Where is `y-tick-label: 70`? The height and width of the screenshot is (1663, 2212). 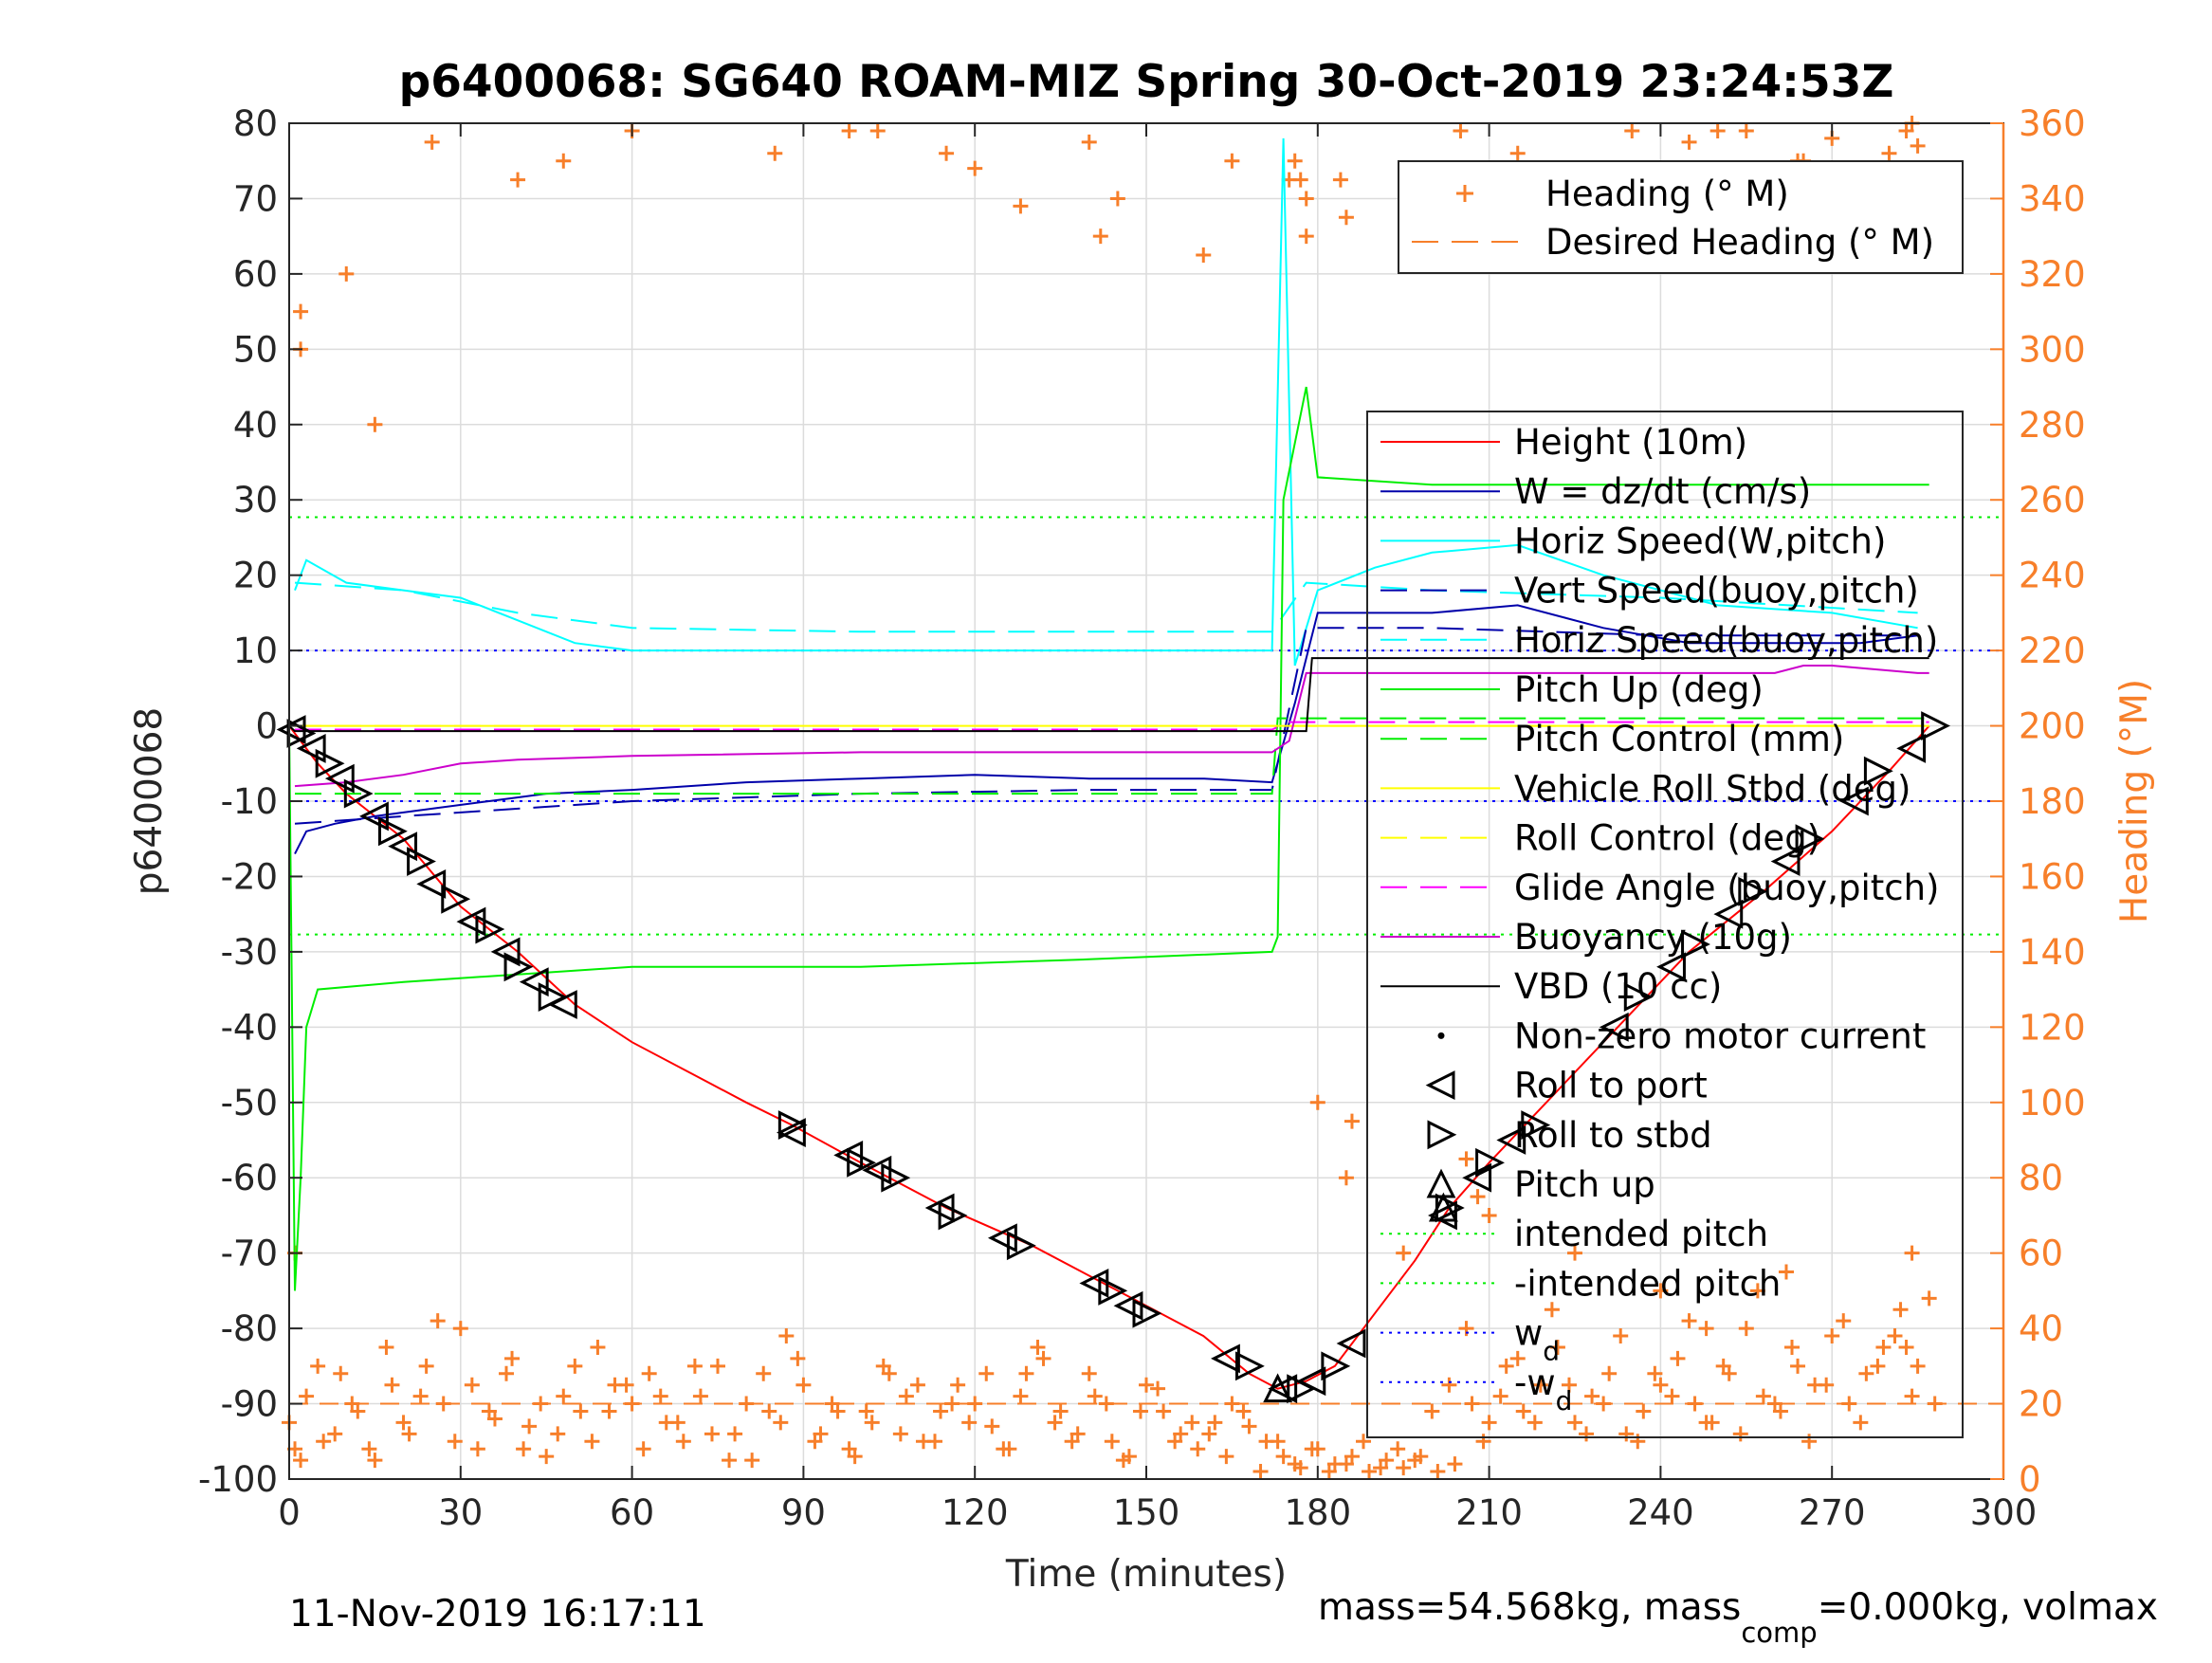
y-tick-label: 70 is located at coordinates (255, 198).